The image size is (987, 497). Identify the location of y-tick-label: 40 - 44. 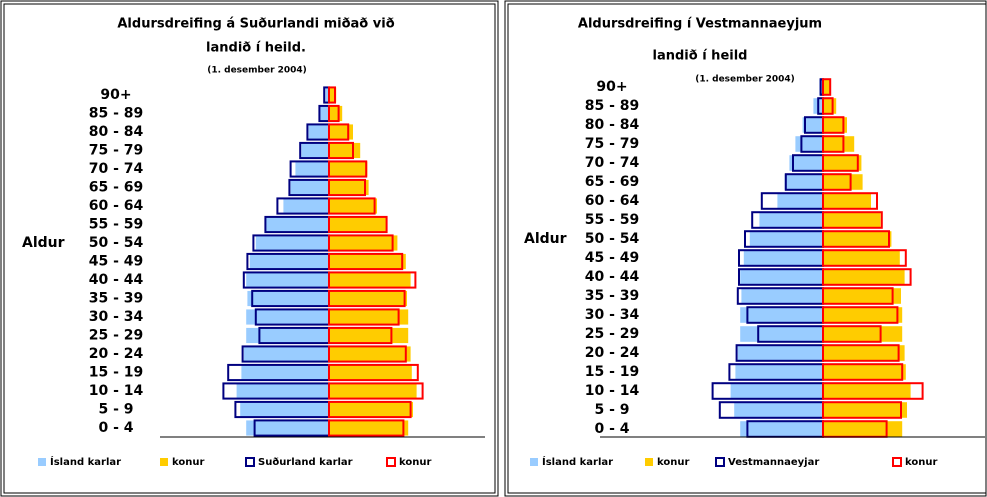
(116, 280).